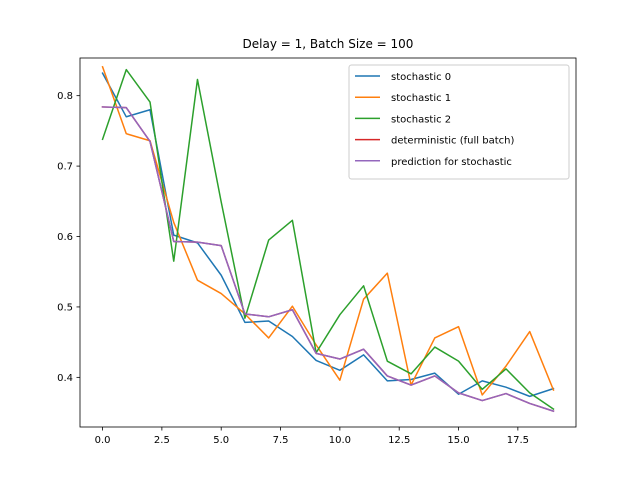 The width and height of the screenshot is (640, 480). I want to click on x-tick-label: 10.0, so click(340, 440).